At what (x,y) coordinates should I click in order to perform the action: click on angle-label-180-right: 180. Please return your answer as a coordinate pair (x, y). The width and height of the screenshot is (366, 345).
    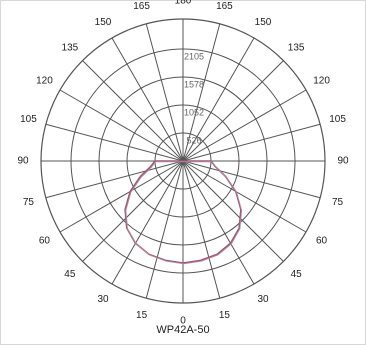
    Looking at the image, I should click on (183, 3).